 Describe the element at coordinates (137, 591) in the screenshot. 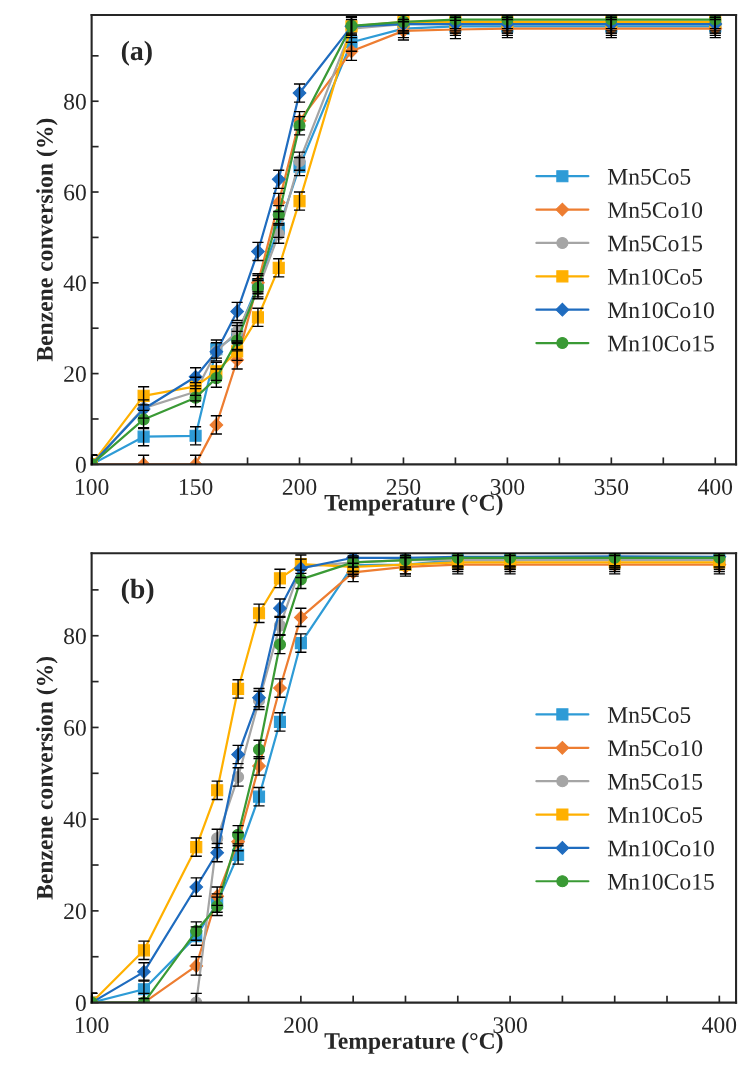

I see `annotation: (b)` at that location.